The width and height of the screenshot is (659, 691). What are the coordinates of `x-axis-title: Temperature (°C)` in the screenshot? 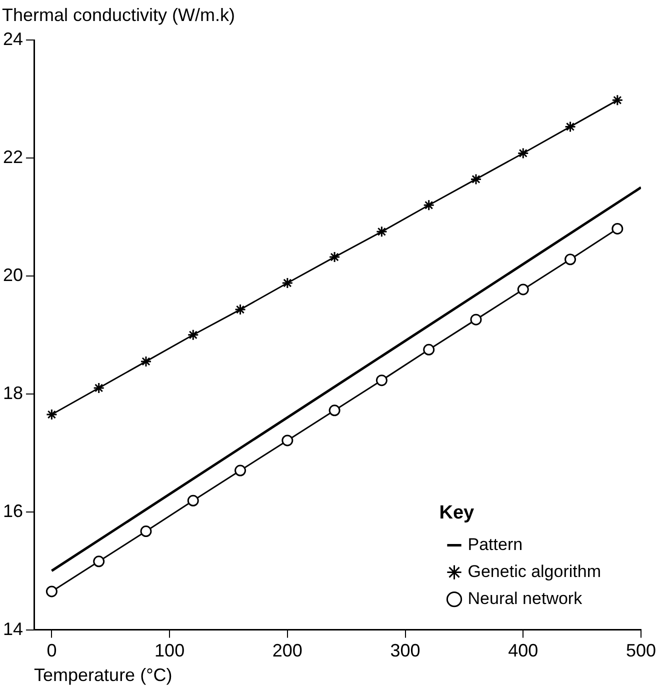 It's located at (103, 675).